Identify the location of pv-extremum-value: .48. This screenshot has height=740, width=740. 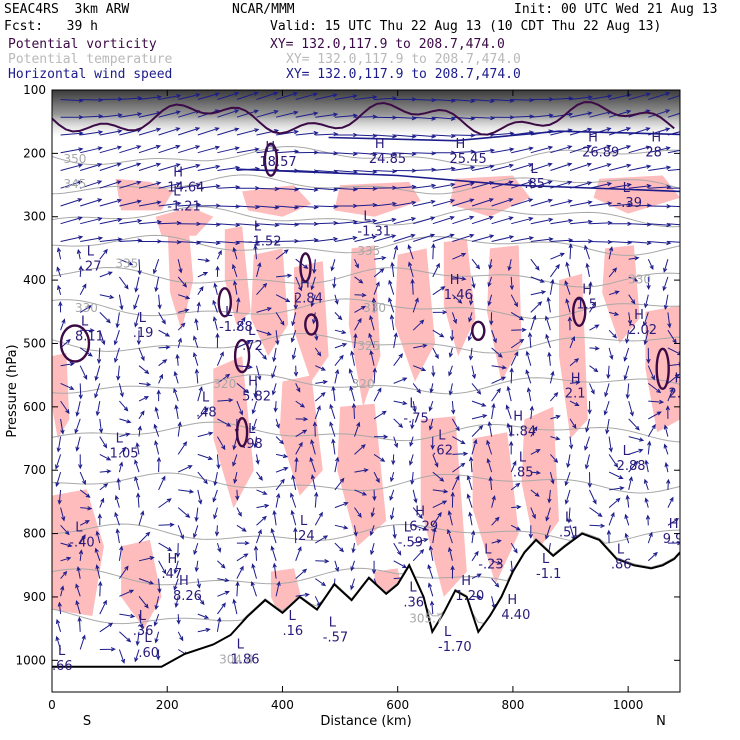
(206, 412).